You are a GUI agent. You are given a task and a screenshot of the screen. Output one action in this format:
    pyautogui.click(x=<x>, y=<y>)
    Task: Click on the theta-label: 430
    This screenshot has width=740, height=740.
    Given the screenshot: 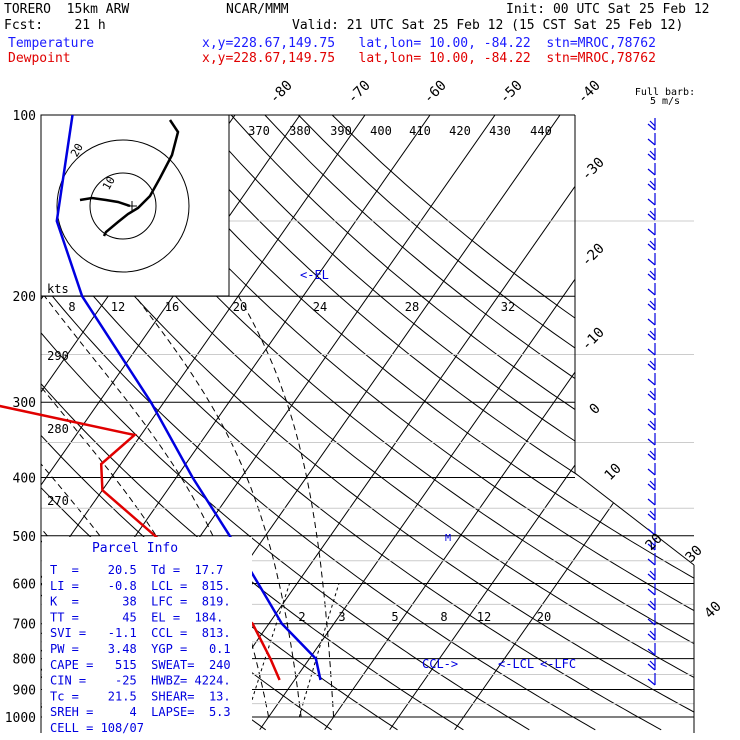 What is the action you would take?
    pyautogui.click(x=500, y=131)
    